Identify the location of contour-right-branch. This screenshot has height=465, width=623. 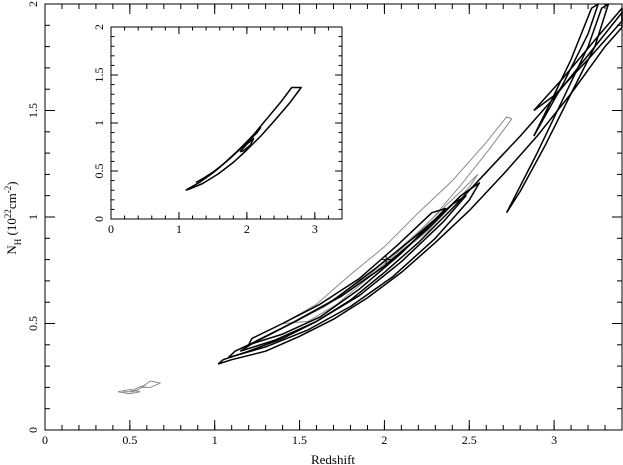
(578, 59).